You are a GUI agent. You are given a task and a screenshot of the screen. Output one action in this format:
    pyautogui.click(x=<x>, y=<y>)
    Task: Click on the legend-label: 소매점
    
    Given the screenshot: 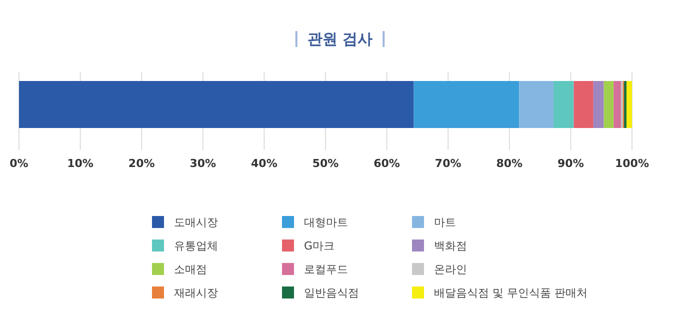 What is the action you would take?
    pyautogui.click(x=190, y=269)
    